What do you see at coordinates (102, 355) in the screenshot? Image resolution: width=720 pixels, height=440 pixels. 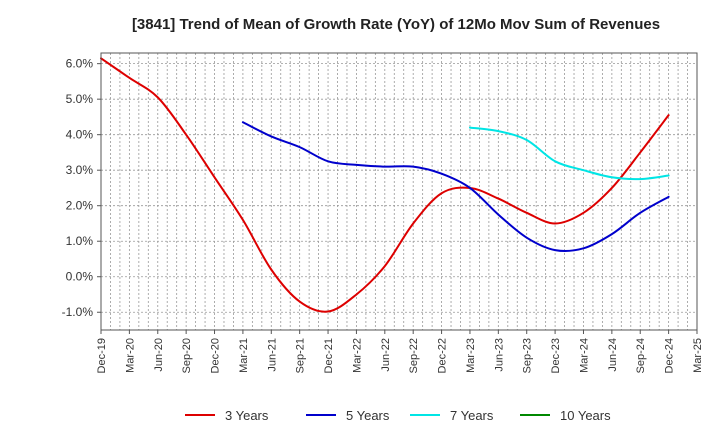 I see `x-tick-label: Dec-19` at bounding box center [102, 355].